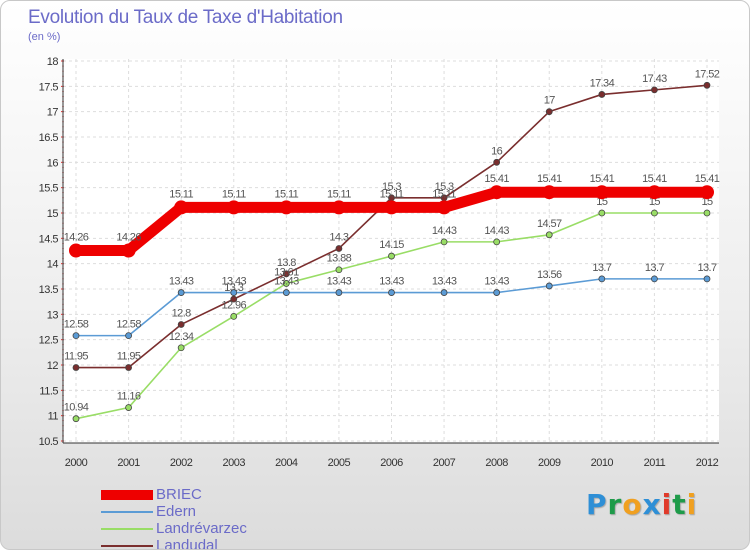 This screenshot has width=750, height=550. What do you see at coordinates (49, 290) in the screenshot?
I see `y-tick-label: 13.5` at bounding box center [49, 290].